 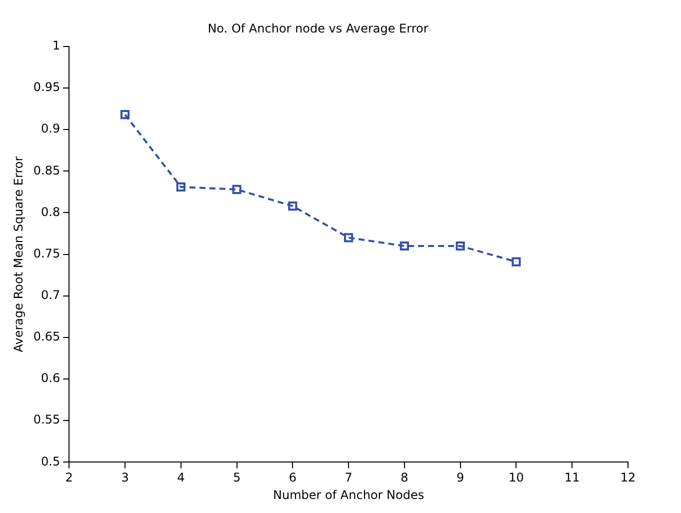 What do you see at coordinates (56, 45) in the screenshot?
I see `y-tick-label: 1` at bounding box center [56, 45].